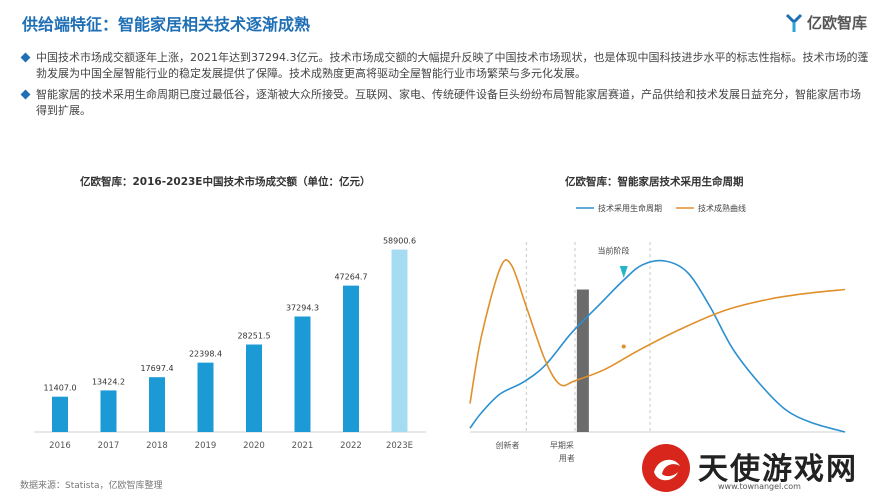 The height and width of the screenshot is (500, 889). I want to click on lifecycle-curve, so click(657, 346).